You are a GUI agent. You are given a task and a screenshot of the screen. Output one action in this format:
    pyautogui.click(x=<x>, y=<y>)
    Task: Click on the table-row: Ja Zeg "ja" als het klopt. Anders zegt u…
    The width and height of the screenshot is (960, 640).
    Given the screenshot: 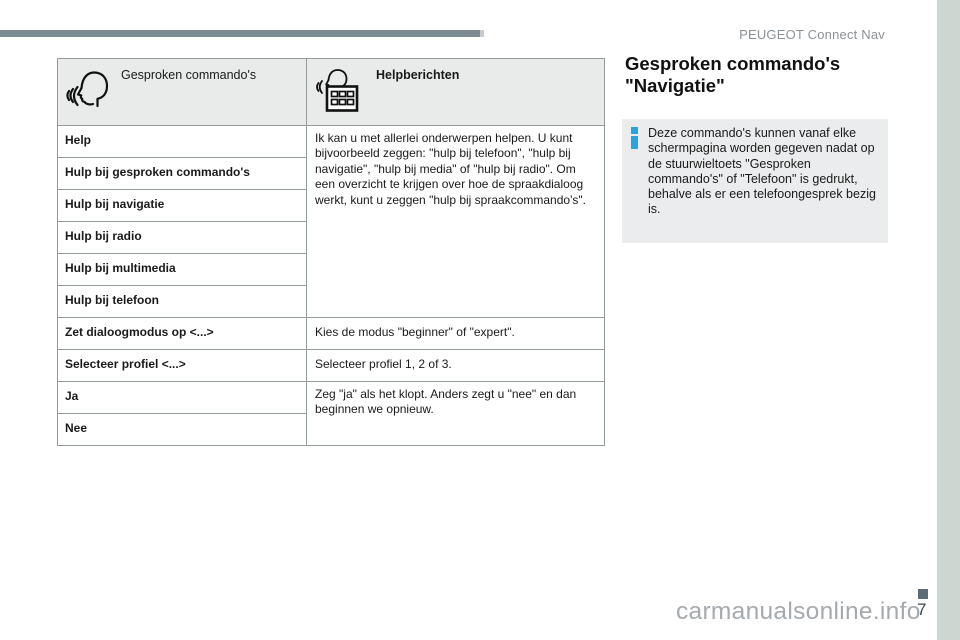 What is the action you would take?
    pyautogui.click(x=331, y=413)
    